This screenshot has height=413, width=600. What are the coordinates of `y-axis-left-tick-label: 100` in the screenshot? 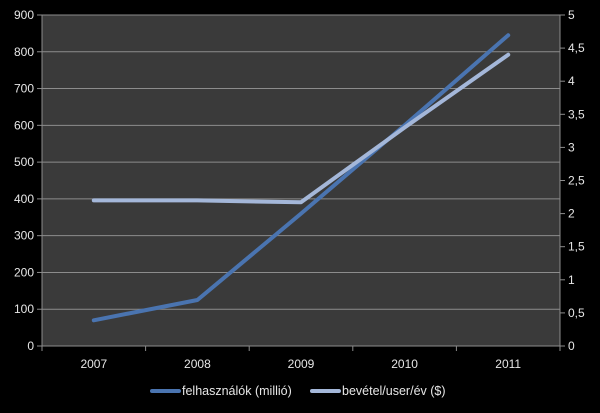 It's located at (24, 309).